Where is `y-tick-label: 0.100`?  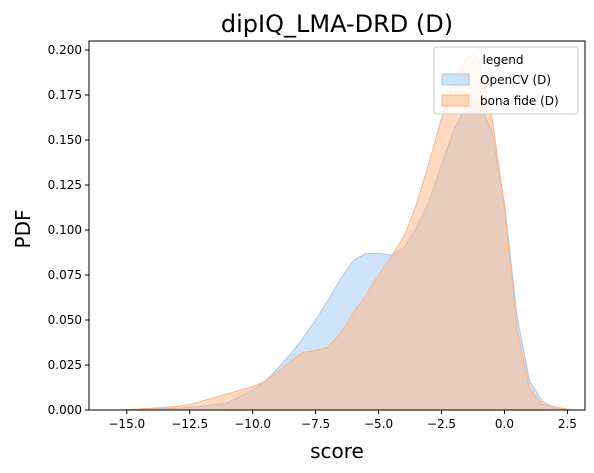
y-tick-label: 0.100 is located at coordinates (65, 230).